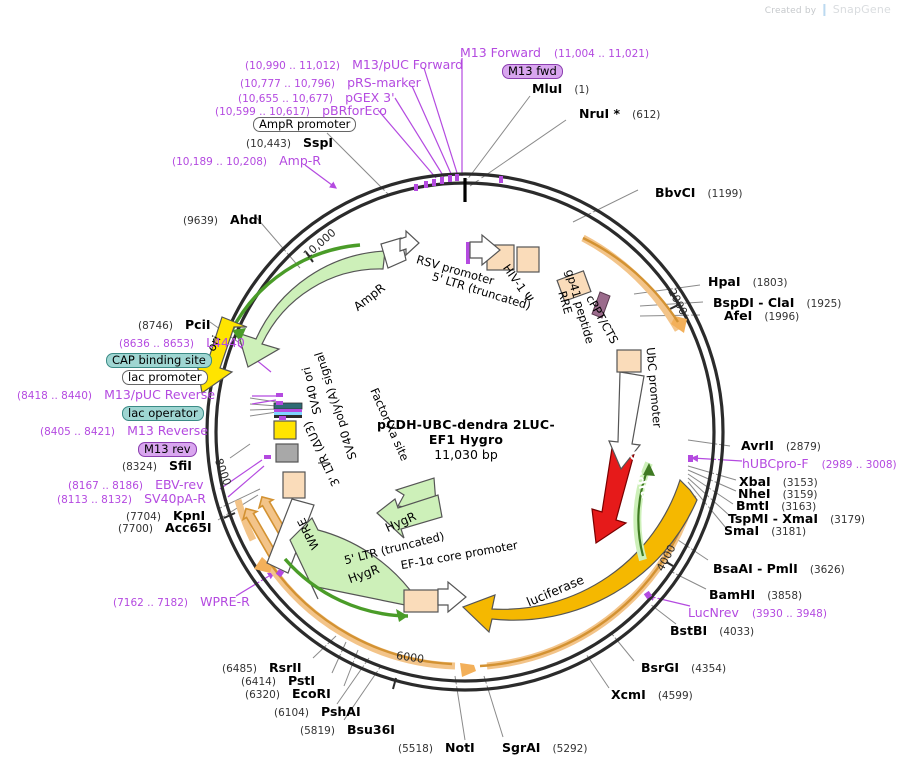 Image resolution: width=897 pixels, height=762 pixels. Describe the element at coordinates (861, 9) in the screenshot. I see `snapgene-name: SnapGene` at that location.